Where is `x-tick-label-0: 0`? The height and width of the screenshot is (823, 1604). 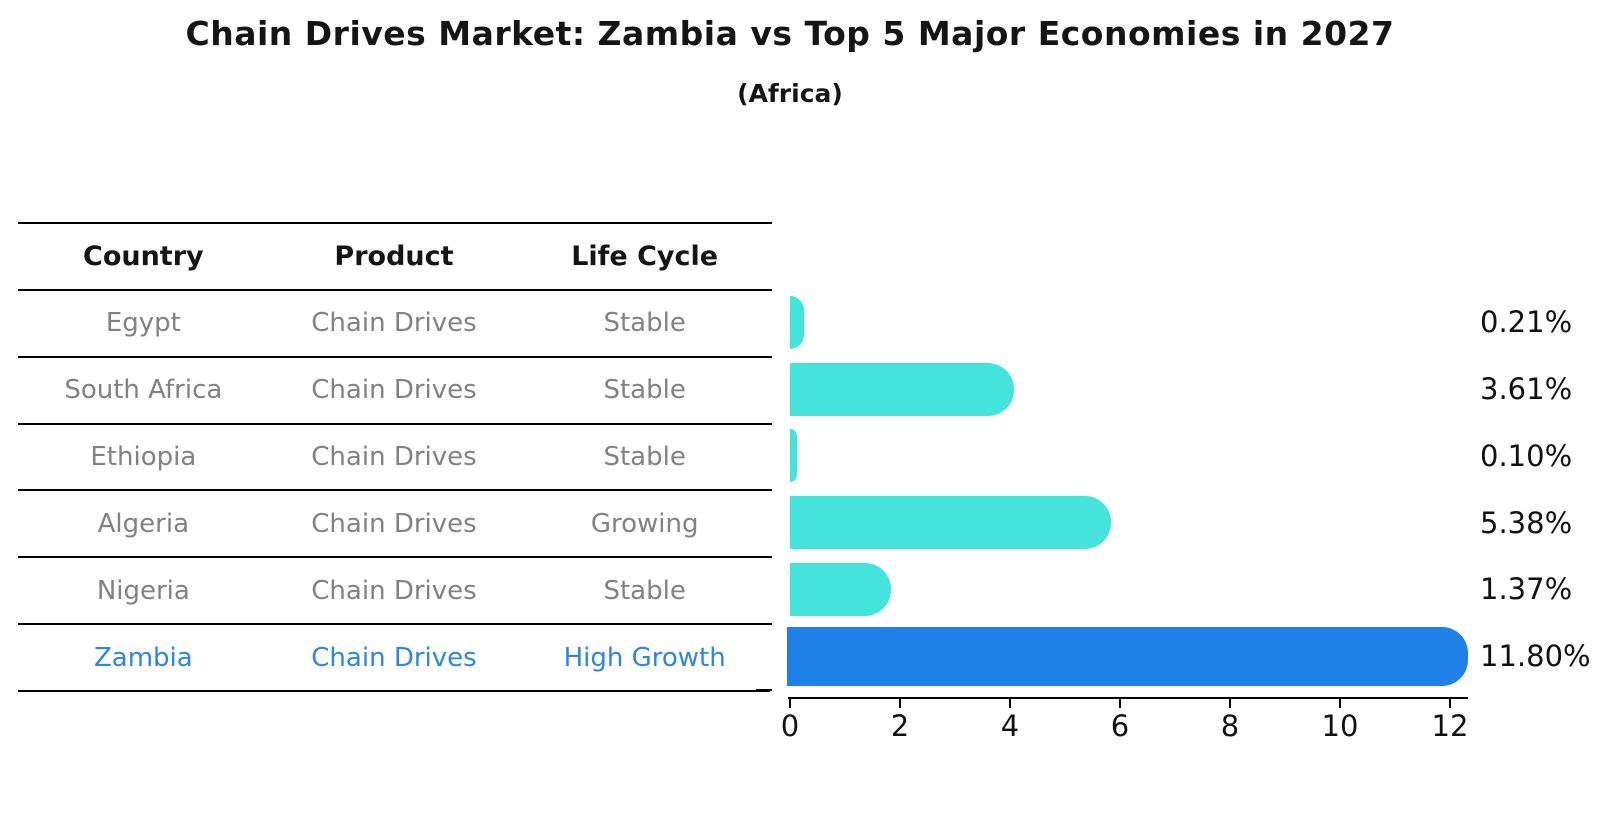 x-tick-label-0: 0 is located at coordinates (790, 726).